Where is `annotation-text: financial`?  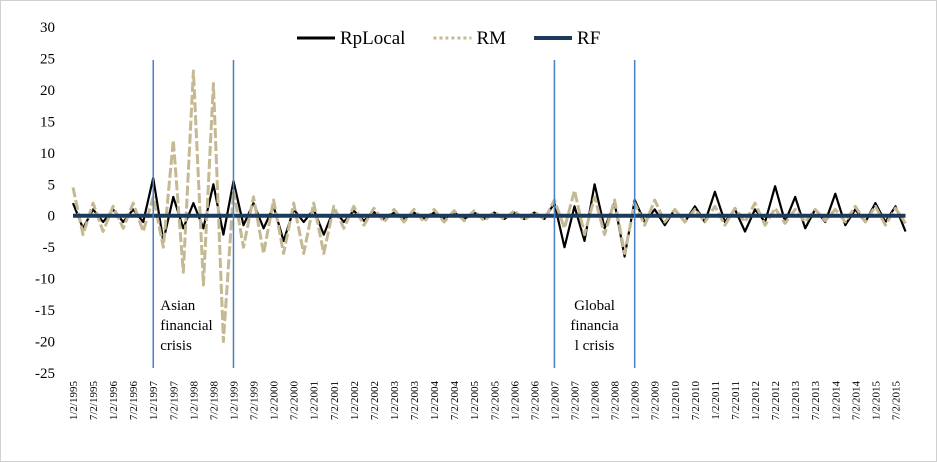
annotation-text: financial is located at coordinates (186, 326).